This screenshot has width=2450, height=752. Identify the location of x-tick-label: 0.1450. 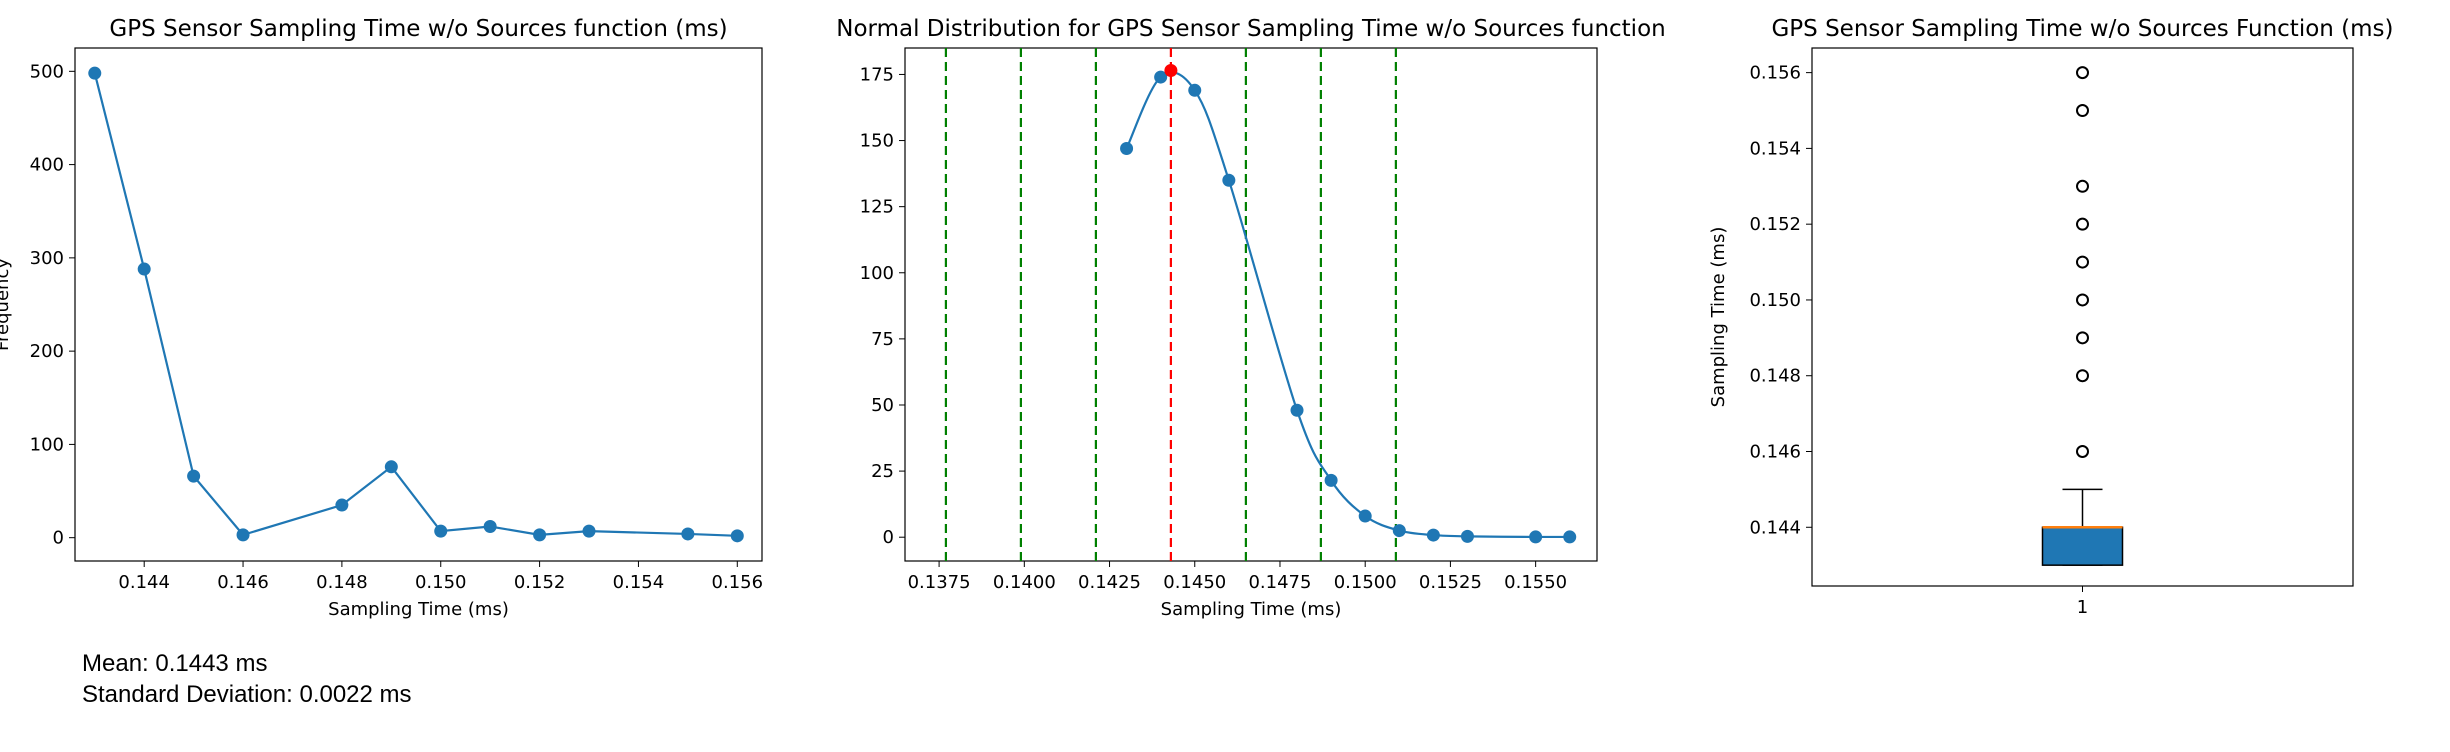
(1194, 582).